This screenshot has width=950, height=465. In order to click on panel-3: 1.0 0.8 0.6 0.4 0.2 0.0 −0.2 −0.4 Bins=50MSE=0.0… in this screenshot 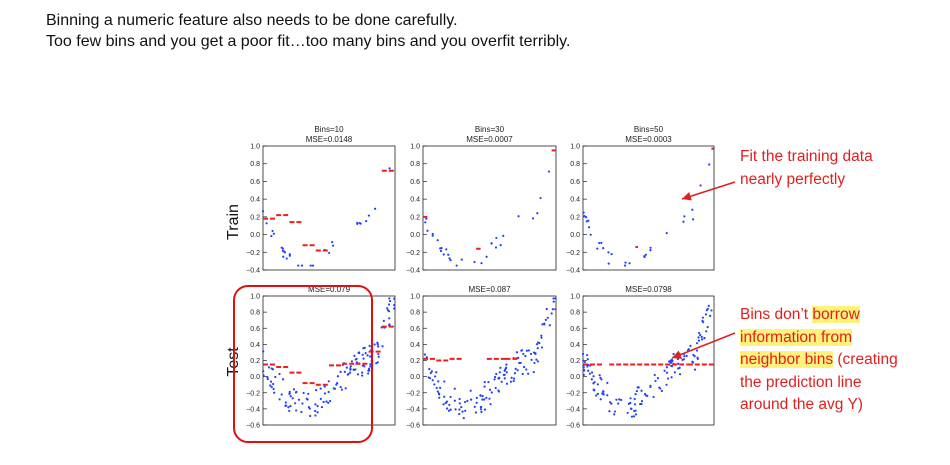, I will do `click(640, 200)`.